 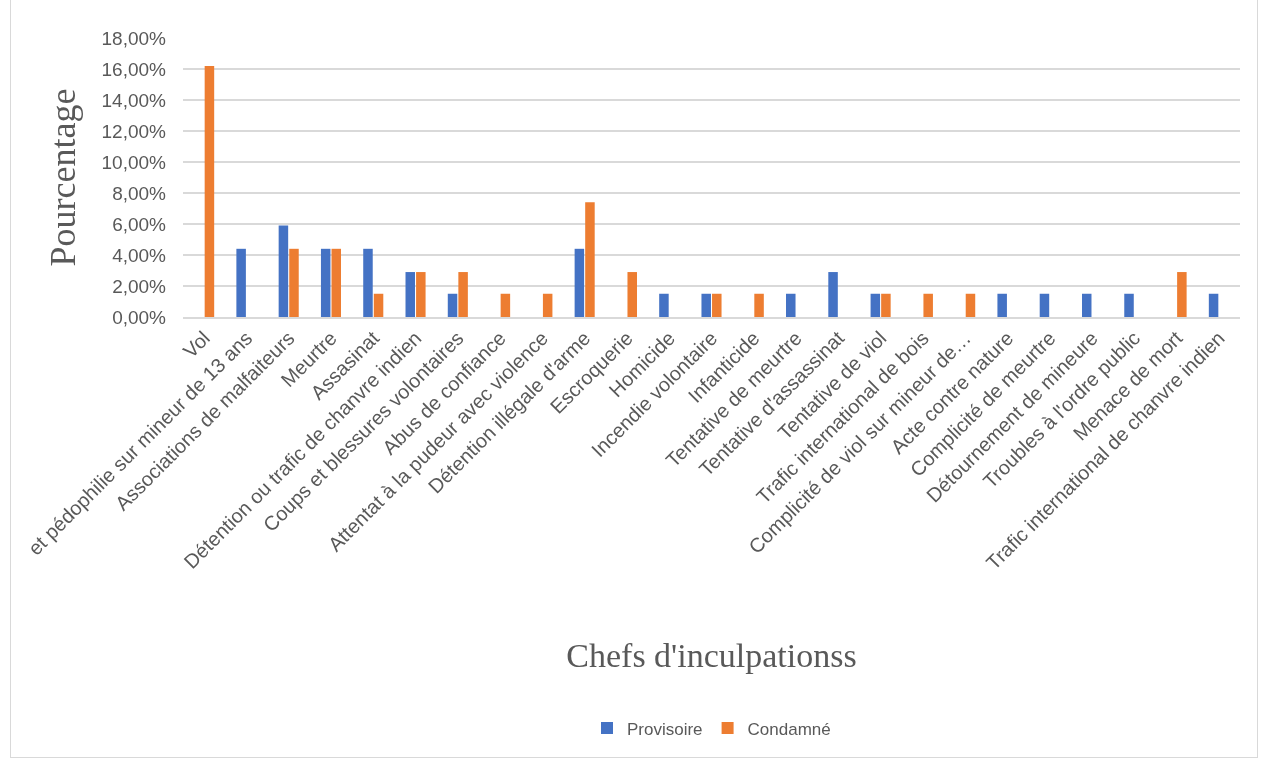 I want to click on legend-label: Provisoire, so click(x=665, y=729).